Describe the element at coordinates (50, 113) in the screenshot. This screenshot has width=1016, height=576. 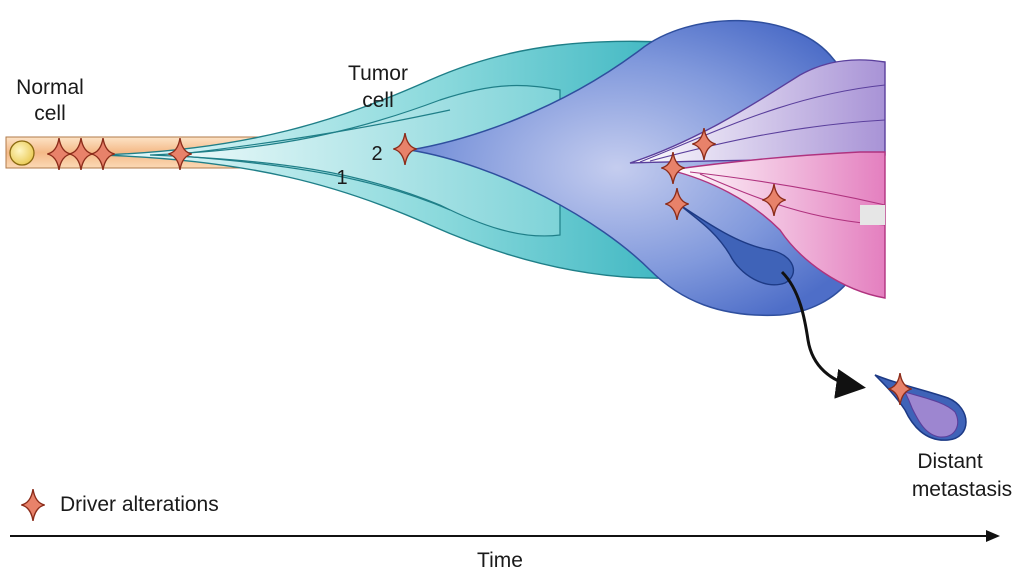
I see `normal-cell-label-2: cell` at that location.